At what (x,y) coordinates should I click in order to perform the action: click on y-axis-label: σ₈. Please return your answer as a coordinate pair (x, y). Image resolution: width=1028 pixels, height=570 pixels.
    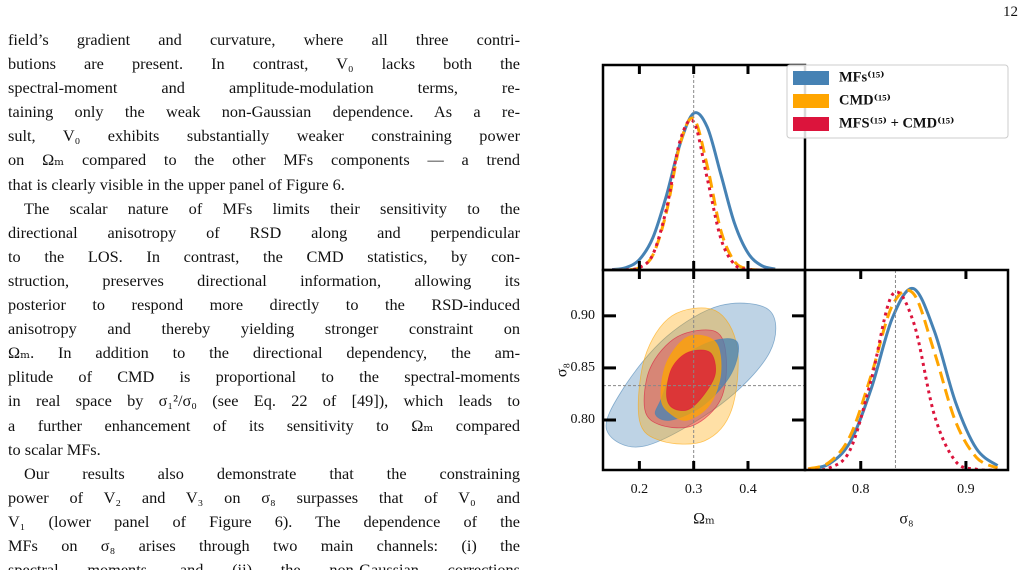
    Looking at the image, I should click on (562, 370).